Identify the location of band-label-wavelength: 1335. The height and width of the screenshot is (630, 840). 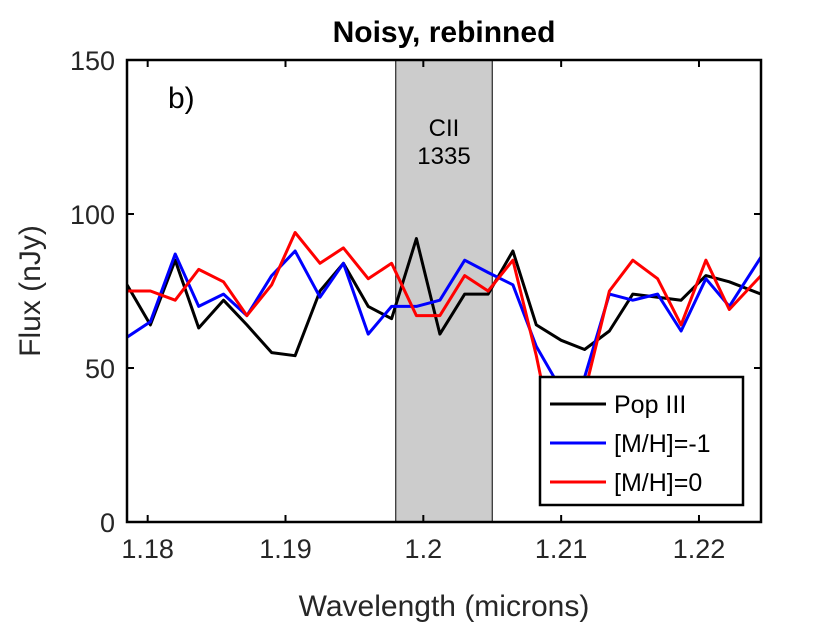
(443, 156).